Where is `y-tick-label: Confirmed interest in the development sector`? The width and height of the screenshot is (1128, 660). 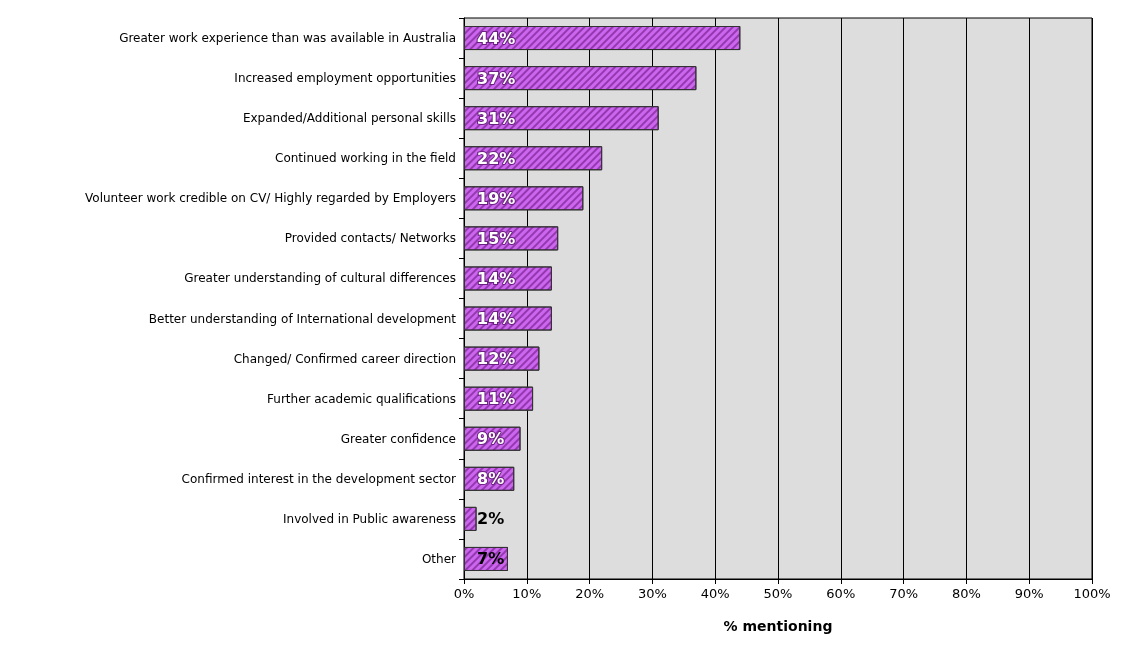
y-tick-label: Confirmed interest in the development sector is located at coordinates (319, 478).